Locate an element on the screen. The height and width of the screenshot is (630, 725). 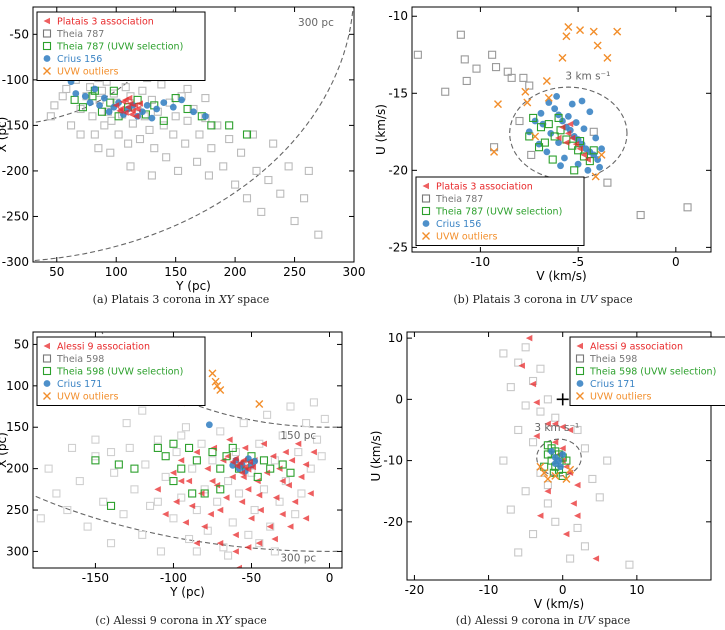
legend-entry: UVW outliers is located at coordinates (87, 72).